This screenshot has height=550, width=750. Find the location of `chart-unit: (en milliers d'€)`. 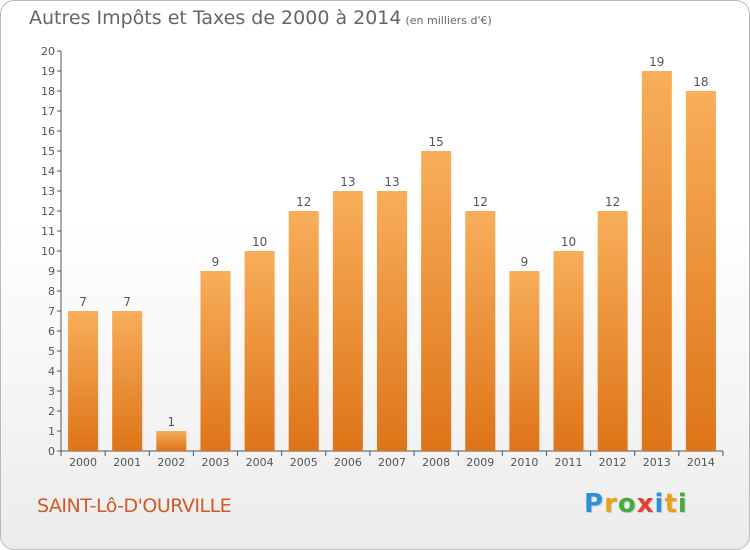

chart-unit: (en milliers d'€) is located at coordinates (448, 20).